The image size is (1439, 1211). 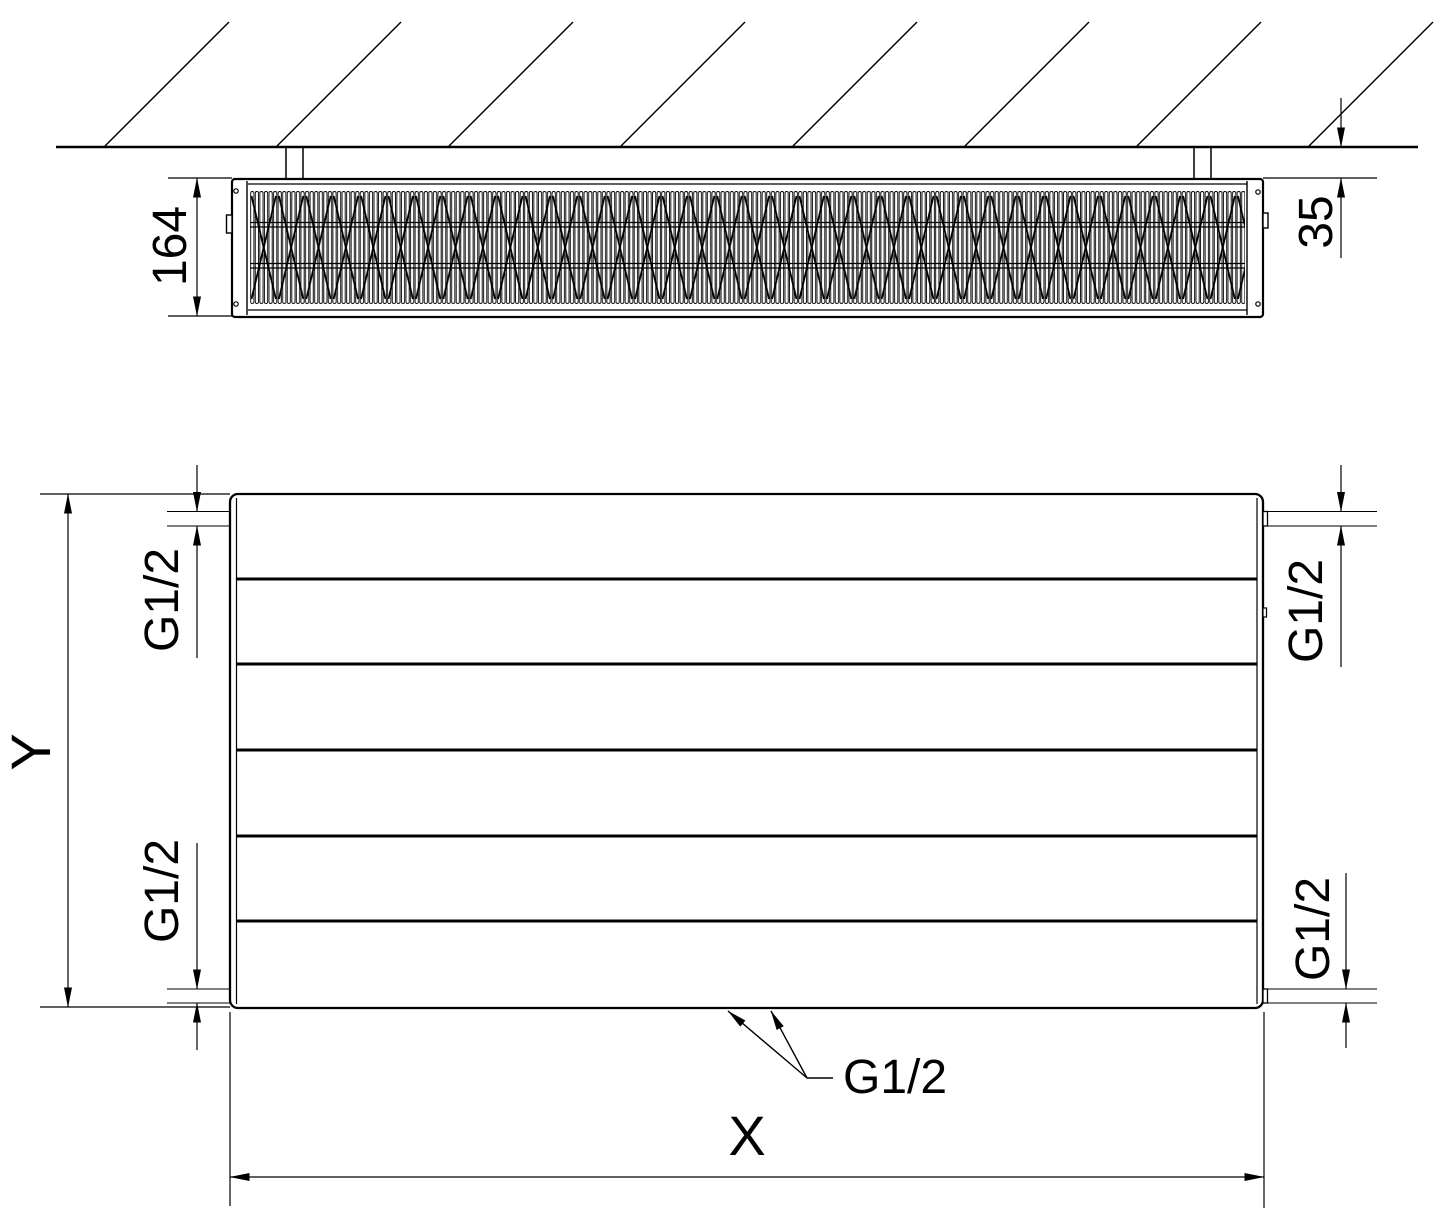 What do you see at coordinates (1265, 996) in the screenshot?
I see `port-nub-bottom-right` at bounding box center [1265, 996].